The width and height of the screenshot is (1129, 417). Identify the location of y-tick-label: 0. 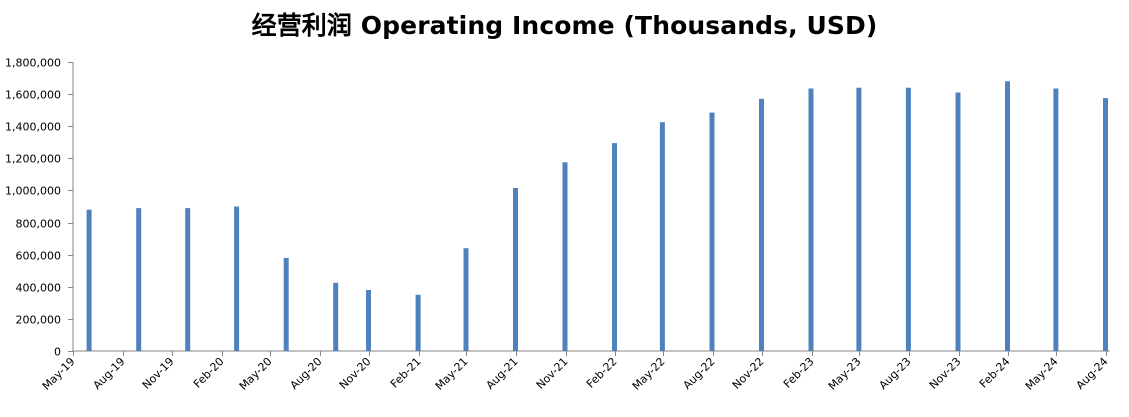
(57, 352).